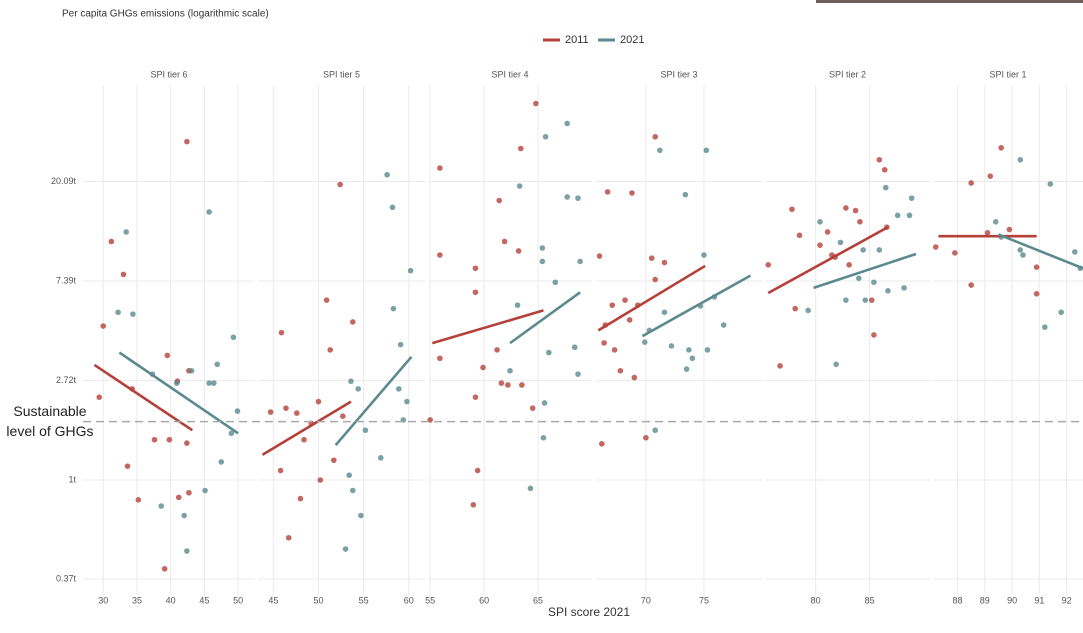  I want to click on x-tick-label: 60, so click(484, 600).